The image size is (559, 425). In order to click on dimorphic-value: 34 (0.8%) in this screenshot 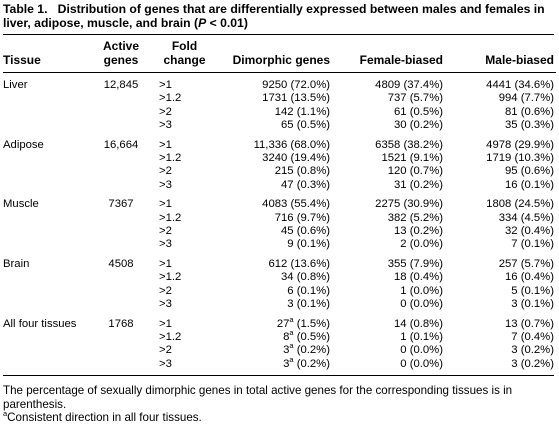, I will do `click(305, 277)`.